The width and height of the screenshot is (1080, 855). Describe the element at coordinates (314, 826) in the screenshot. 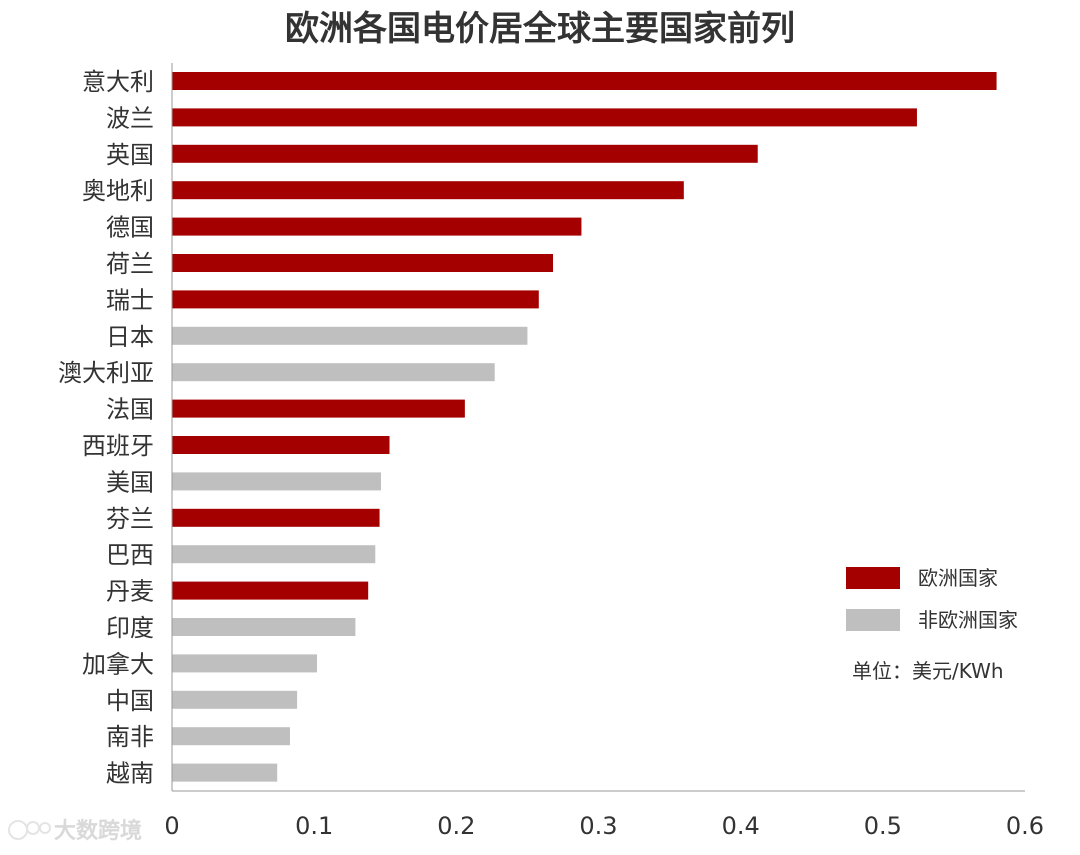

I see `x-tick-label: 0.1` at that location.